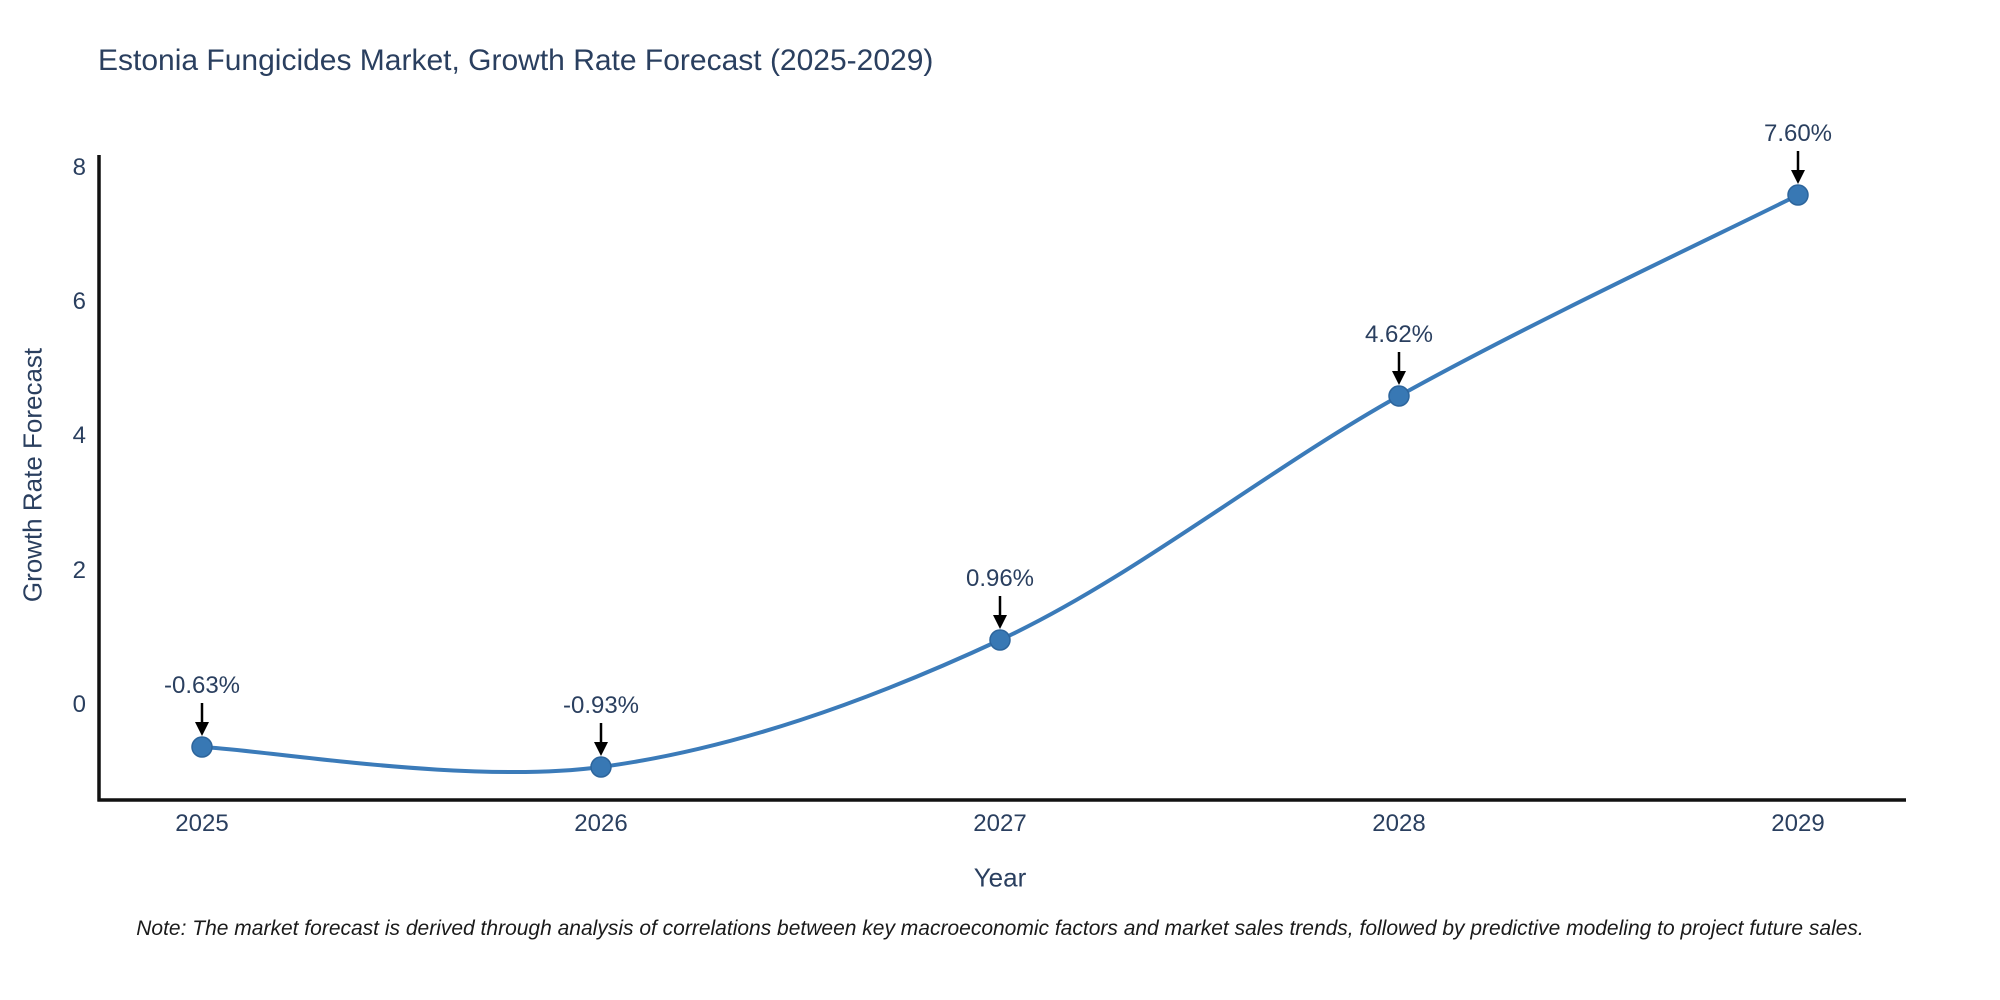  I want to click on y-tick-2: 2, so click(79, 570).